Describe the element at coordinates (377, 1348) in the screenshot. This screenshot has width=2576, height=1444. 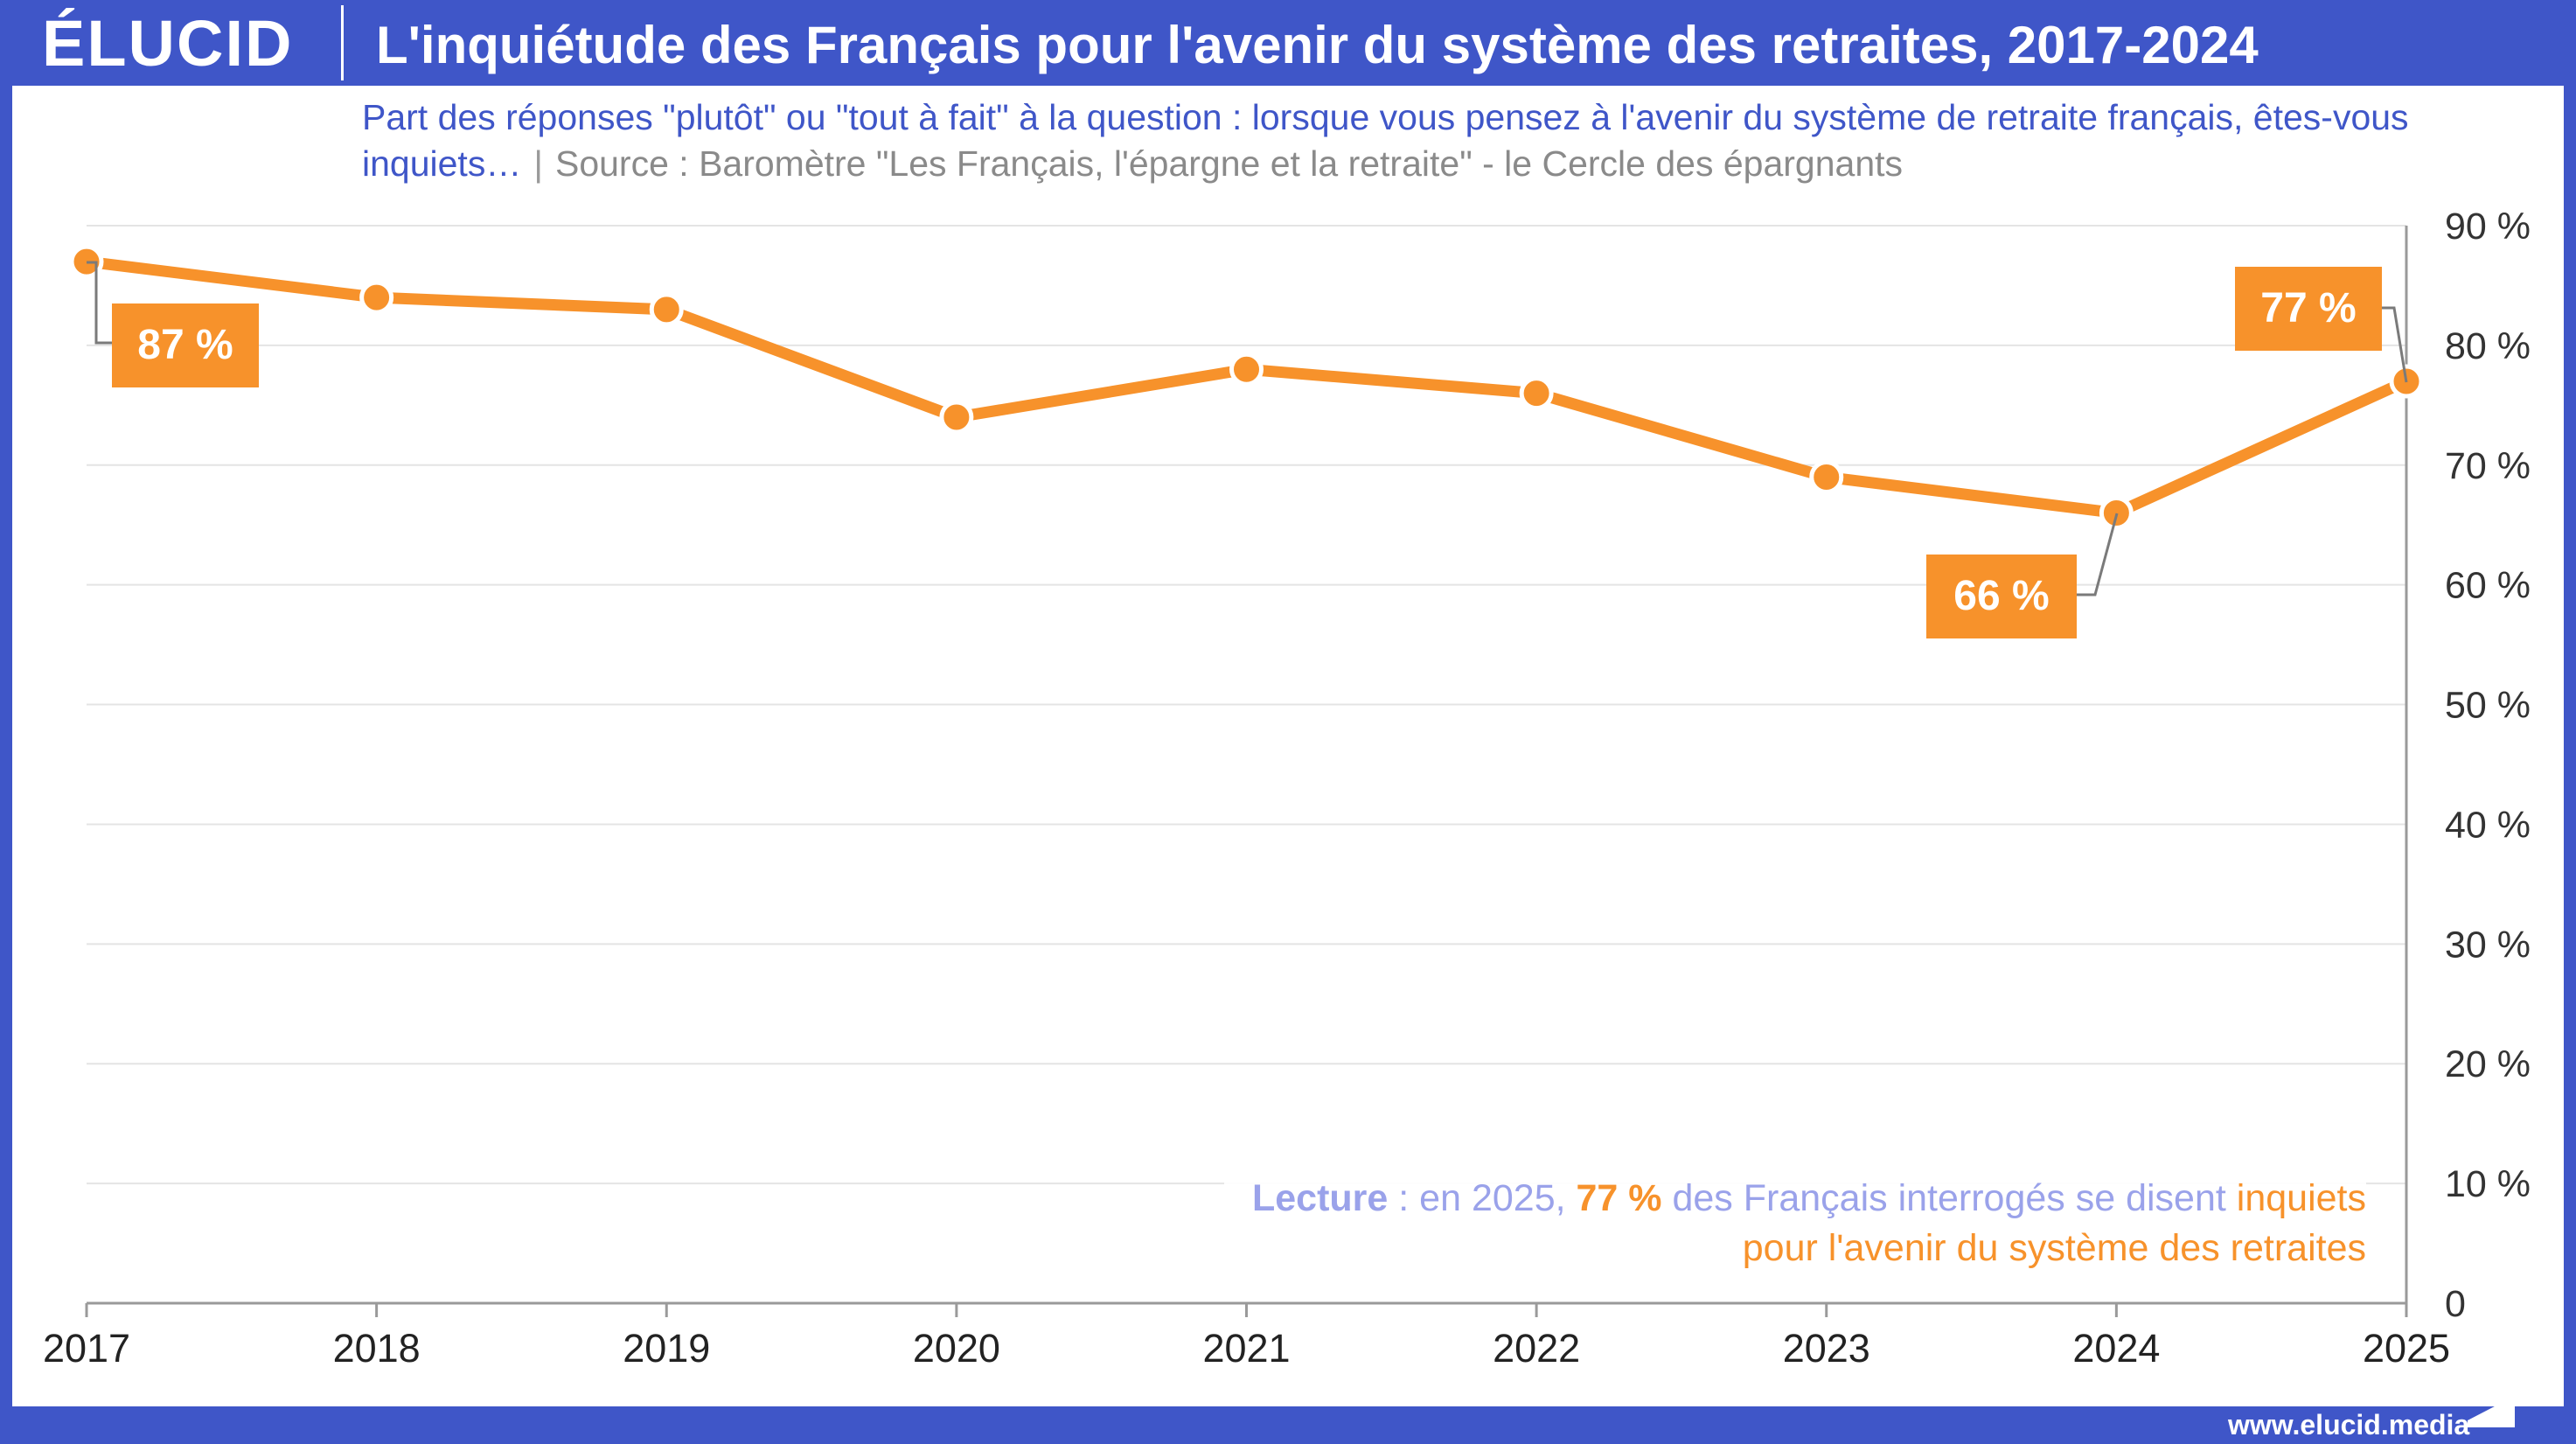
I see `x-tick-label: 2018` at that location.